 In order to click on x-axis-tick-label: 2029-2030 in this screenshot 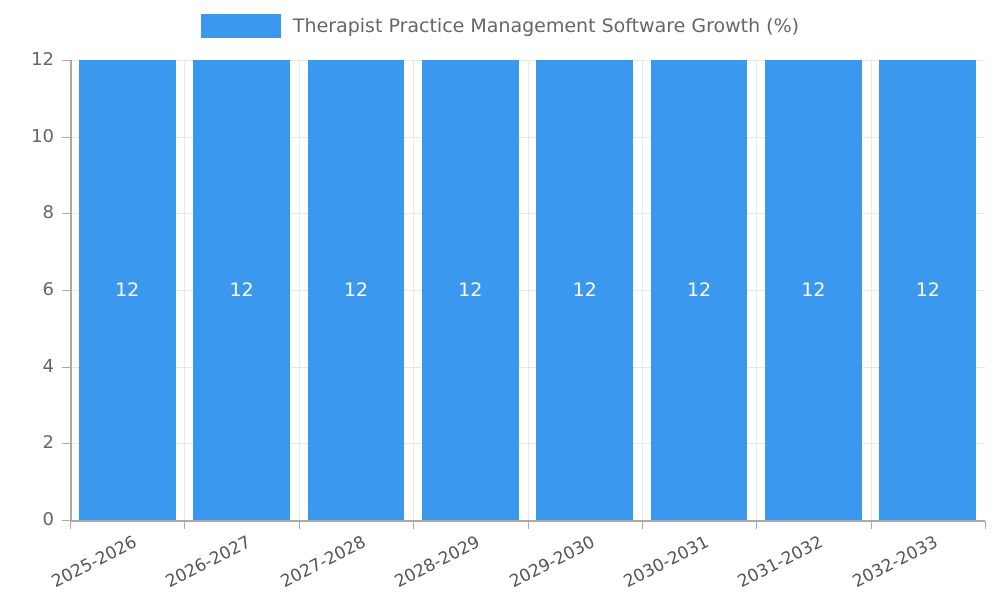, I will do `click(552, 562)`.